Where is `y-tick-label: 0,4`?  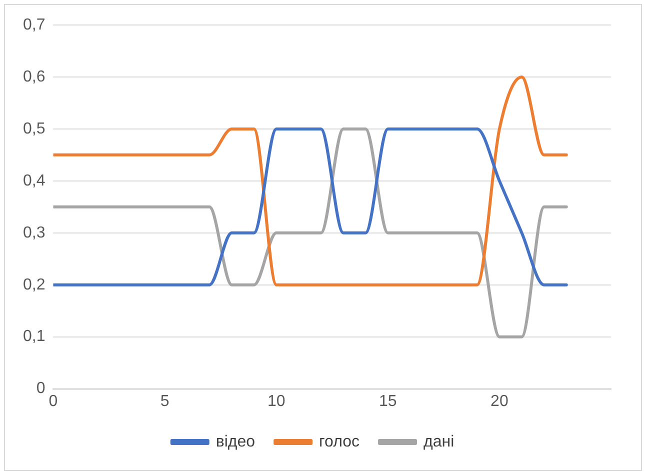
y-tick-label: 0,4 is located at coordinates (34, 181).